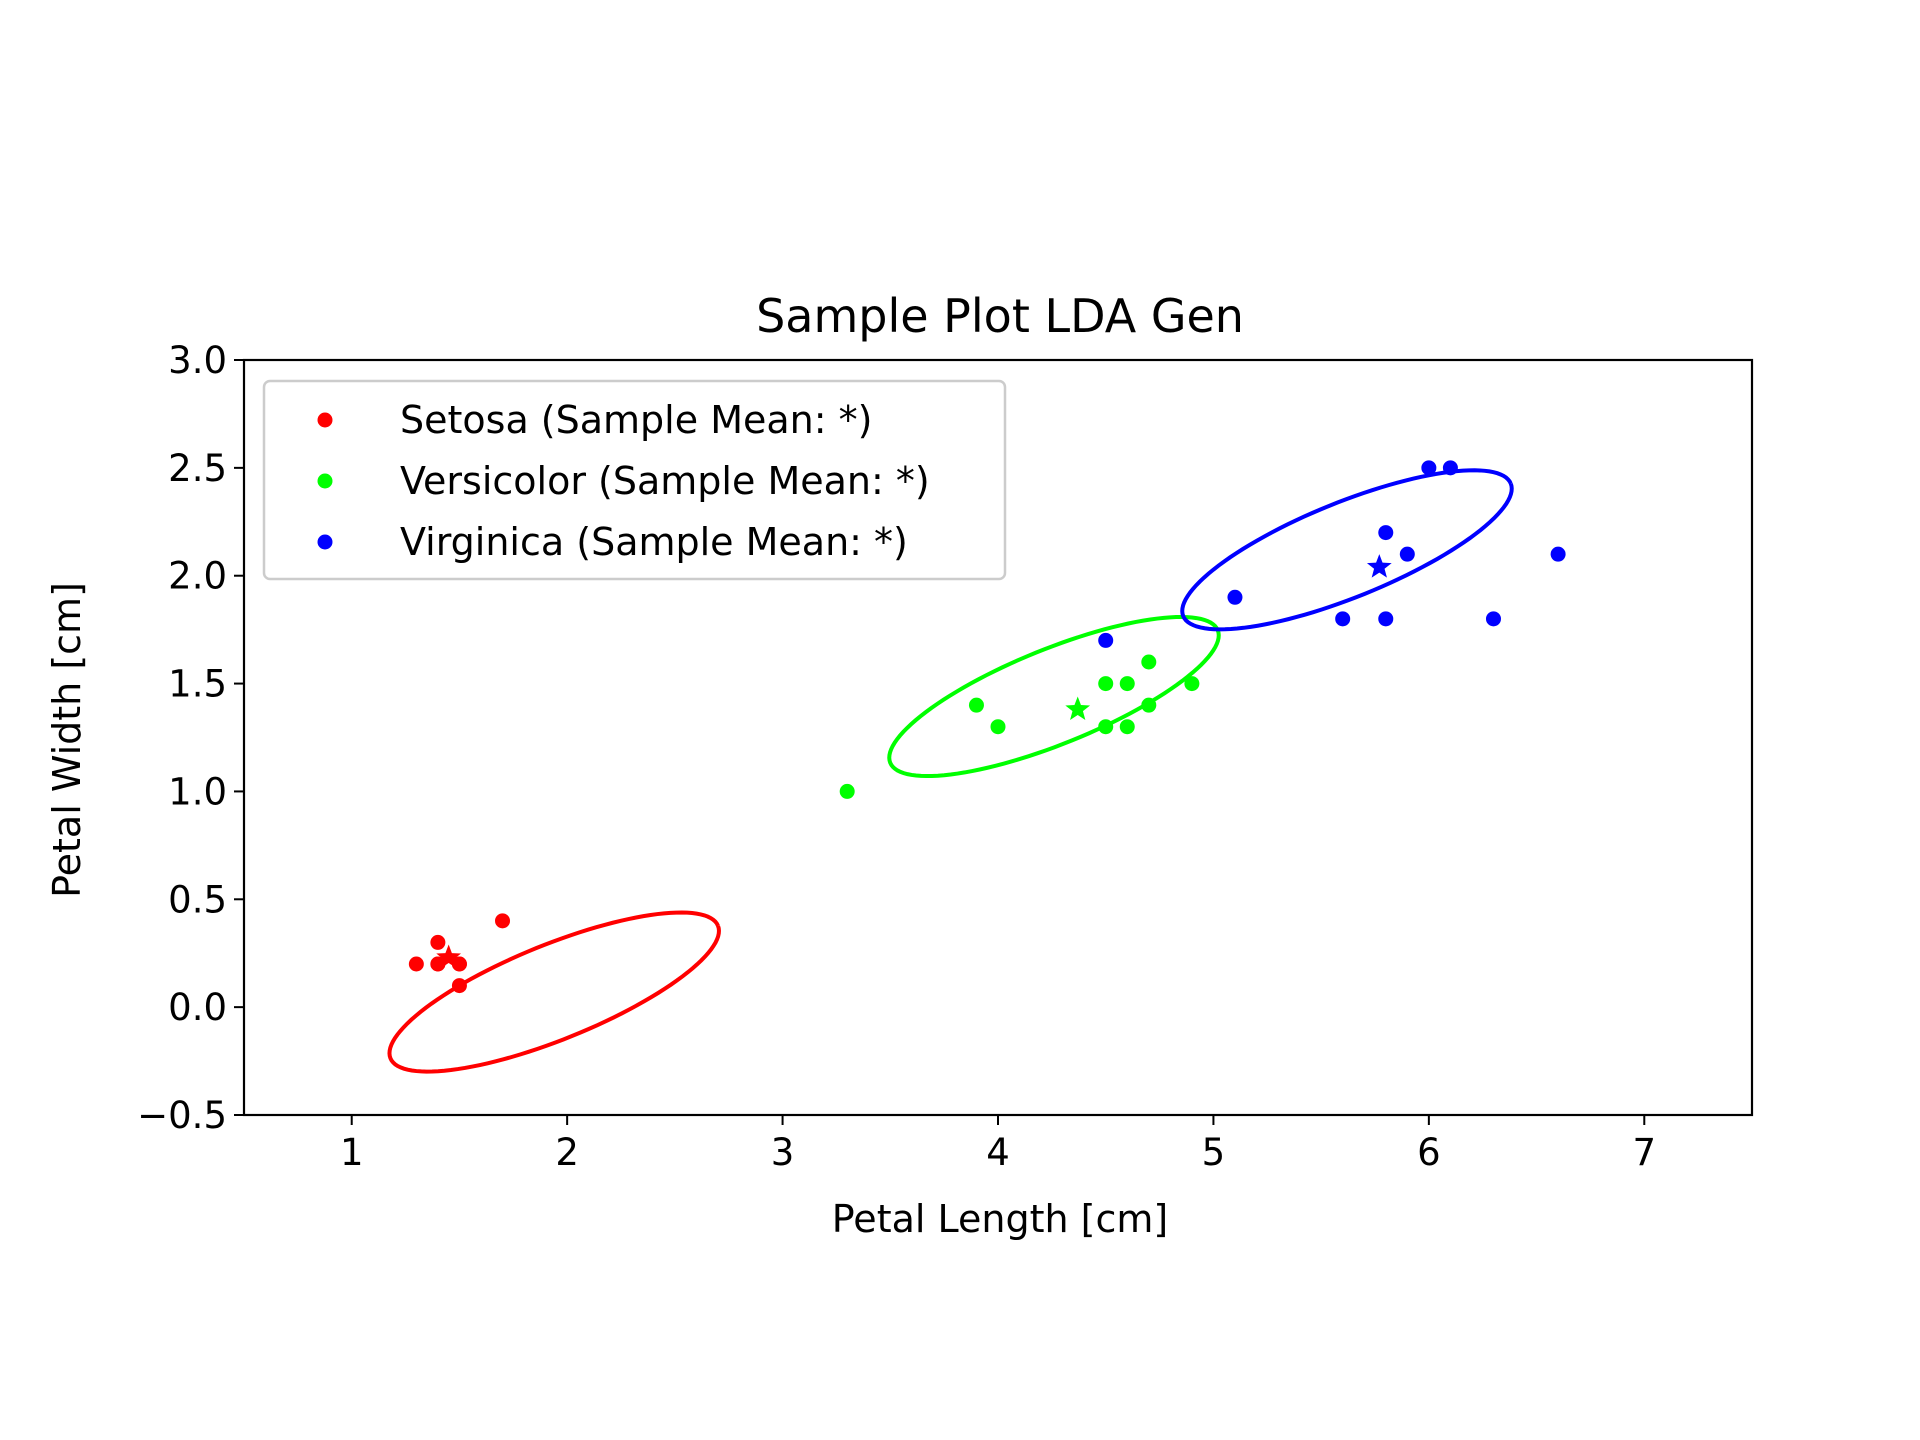  What do you see at coordinates (654, 542) in the screenshot?
I see `legend-label-2: Virginica (Sample Mean: *)` at bounding box center [654, 542].